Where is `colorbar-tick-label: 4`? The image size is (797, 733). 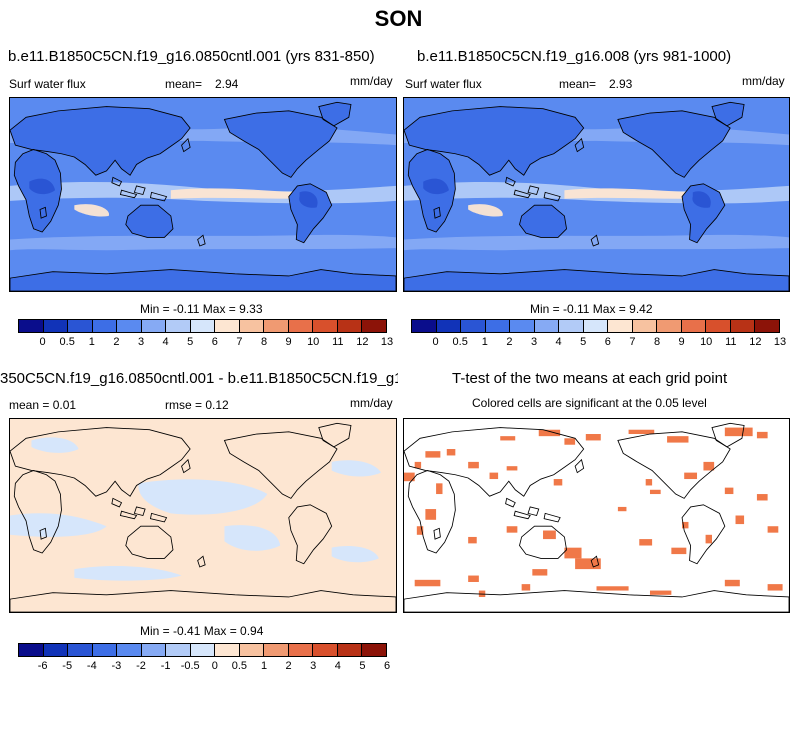 colorbar-tick-label: 4 is located at coordinates (165, 342).